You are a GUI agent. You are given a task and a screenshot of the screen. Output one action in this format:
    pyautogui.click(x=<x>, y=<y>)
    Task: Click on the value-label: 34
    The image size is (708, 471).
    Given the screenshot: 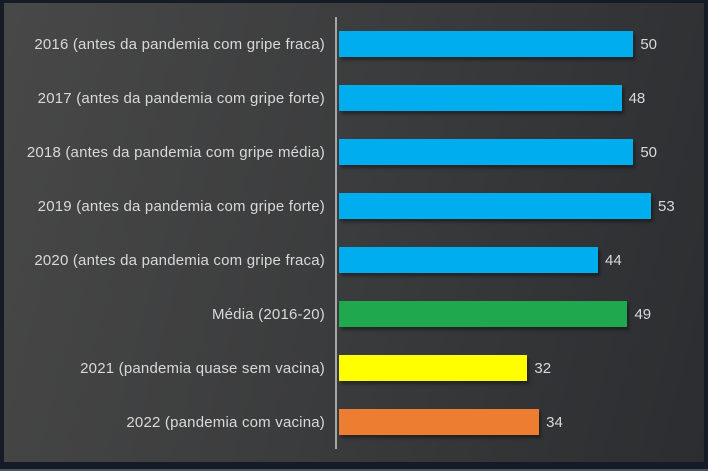 What is the action you would take?
    pyautogui.click(x=554, y=422)
    